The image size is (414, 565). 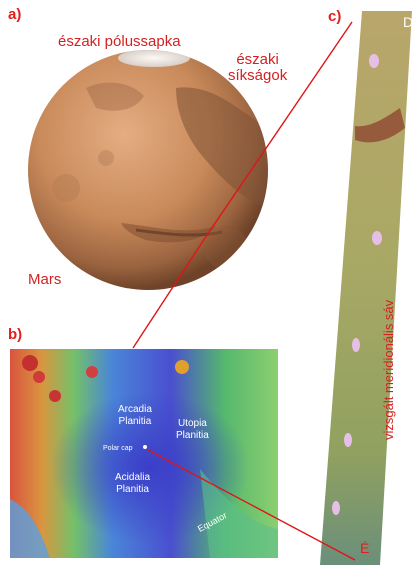 What do you see at coordinates (169, 293) in the screenshot?
I see `globe-to-map-line` at bounding box center [169, 293].